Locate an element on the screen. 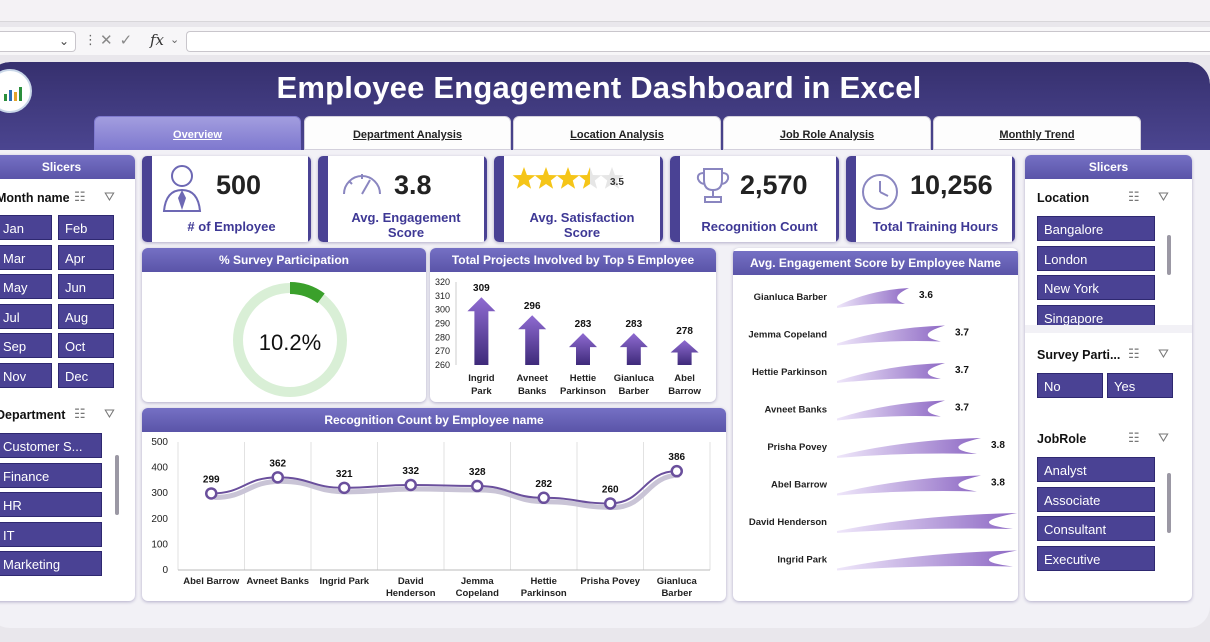 The width and height of the screenshot is (1210, 642). kpi-card-satisfaction: 3.5 Avg. Satisfaction Score is located at coordinates (578, 199).